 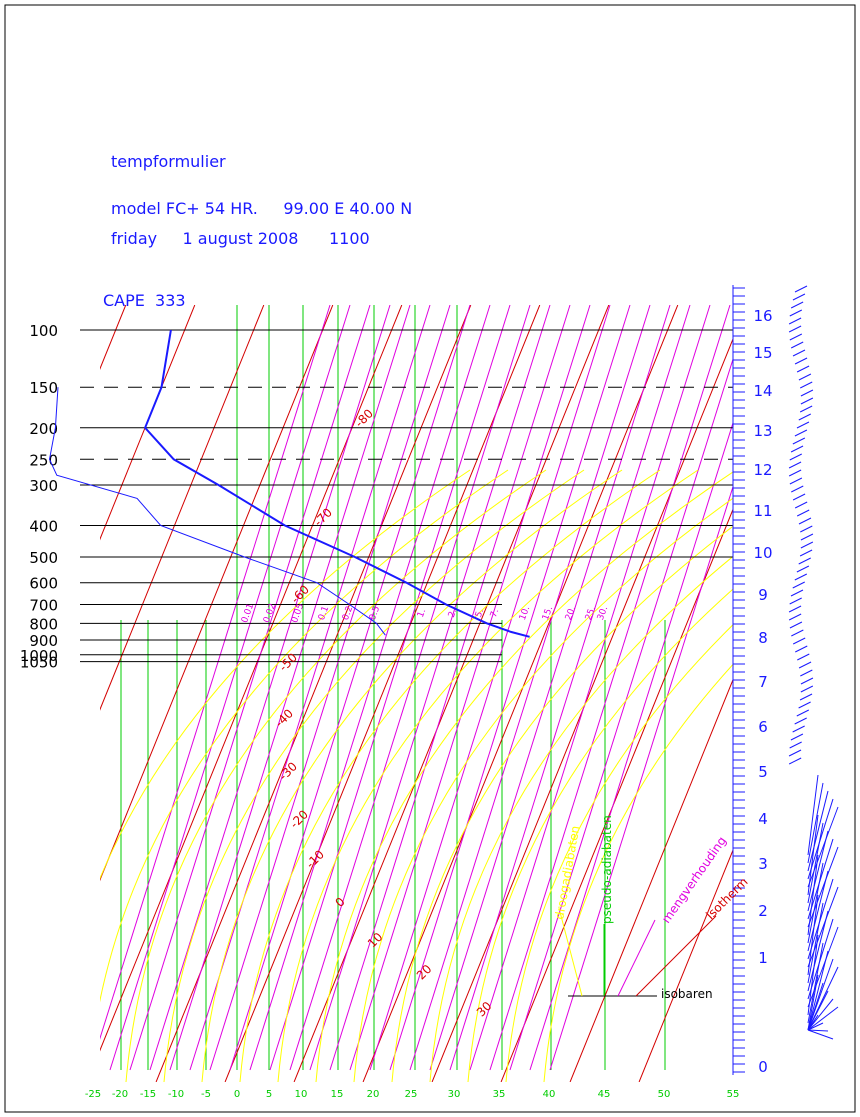 I want to click on isotherm-label: 20, so click(x=424, y=972).